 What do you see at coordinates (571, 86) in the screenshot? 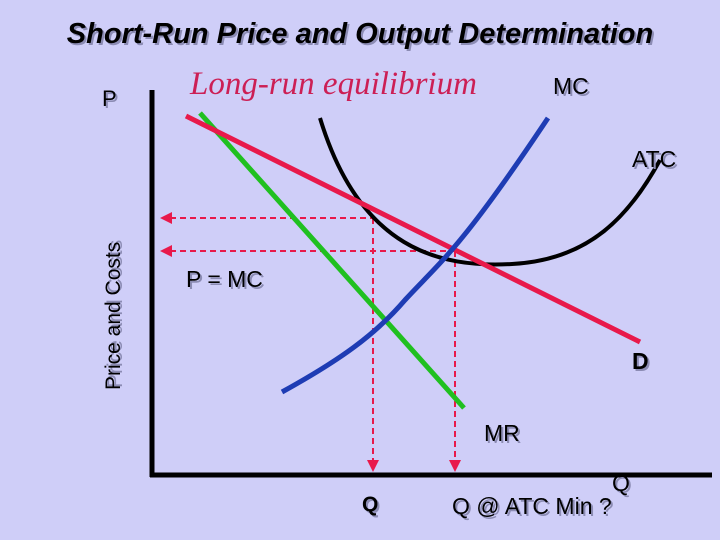
I see `mc-label: MC` at bounding box center [571, 86].